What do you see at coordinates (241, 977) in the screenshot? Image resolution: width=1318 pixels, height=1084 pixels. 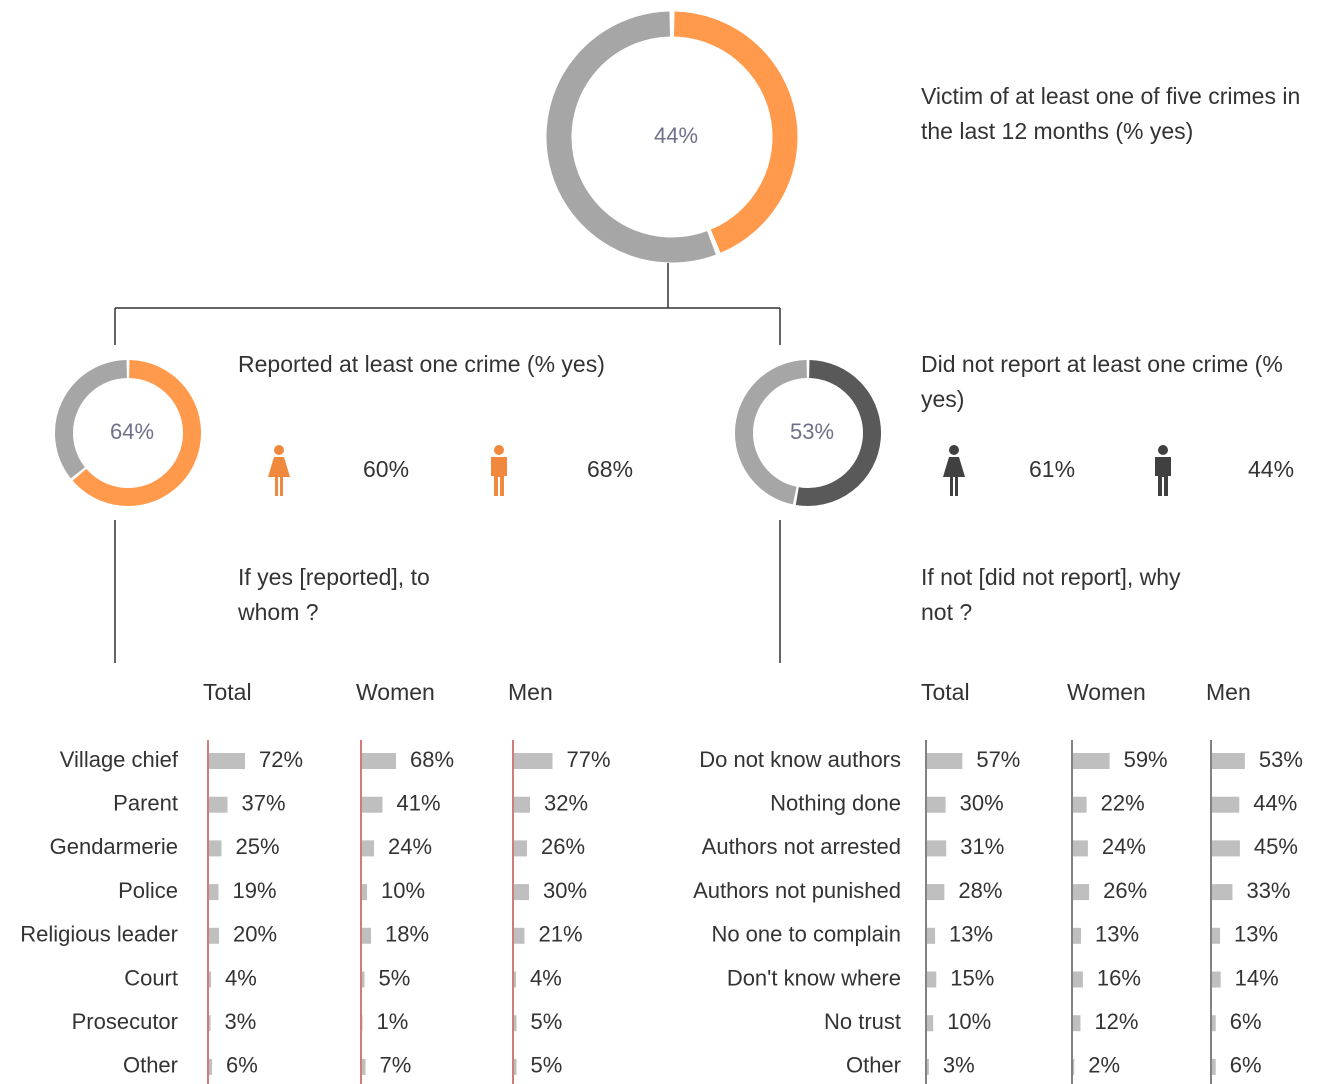 I see `bar-value-label: 4%` at bounding box center [241, 977].